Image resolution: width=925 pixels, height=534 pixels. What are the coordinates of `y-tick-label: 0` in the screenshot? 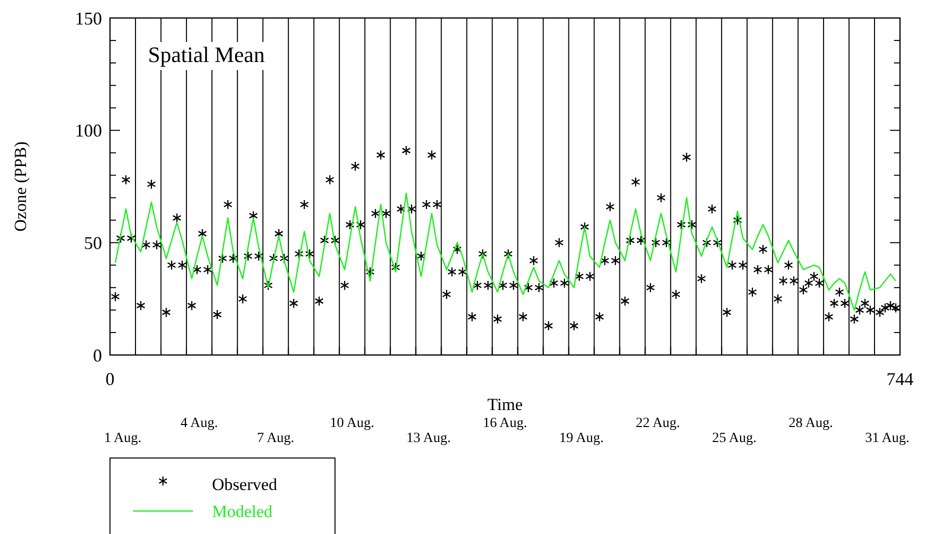 It's located at (97, 355).